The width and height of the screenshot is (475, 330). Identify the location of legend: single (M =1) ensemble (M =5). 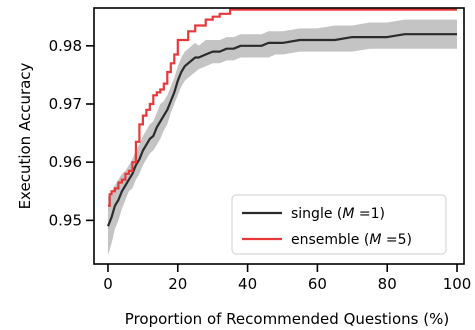
(339, 224).